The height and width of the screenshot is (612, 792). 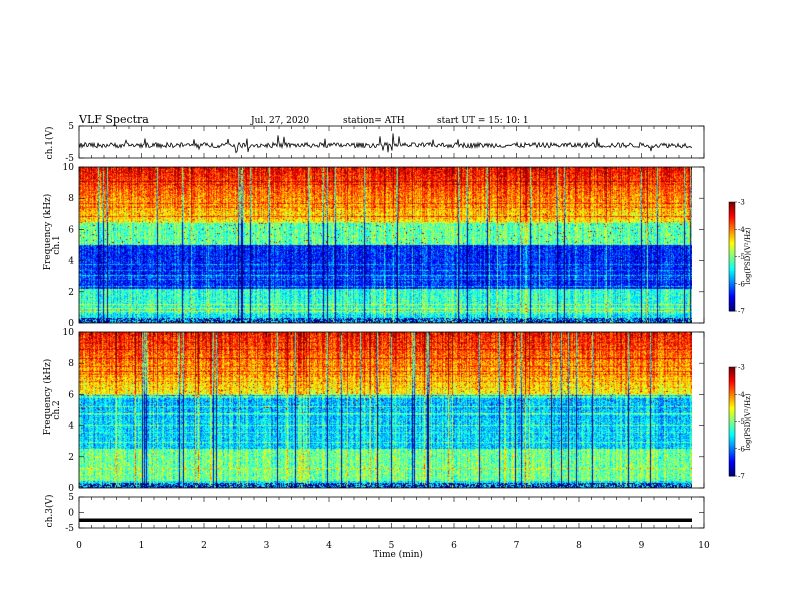 What do you see at coordinates (71, 427) in the screenshot?
I see `y-tick-label: 4` at bounding box center [71, 427].